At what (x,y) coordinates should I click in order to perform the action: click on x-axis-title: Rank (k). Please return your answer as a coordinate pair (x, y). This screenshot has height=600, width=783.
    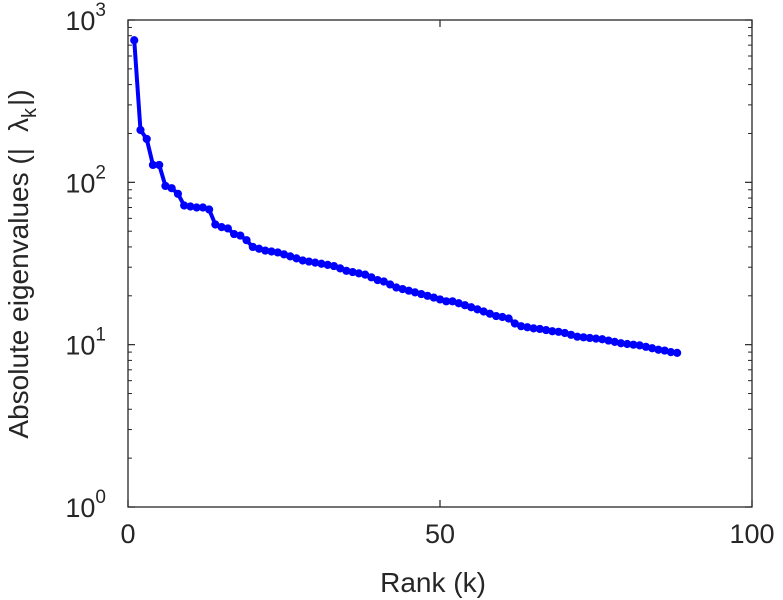
    Looking at the image, I should click on (433, 582).